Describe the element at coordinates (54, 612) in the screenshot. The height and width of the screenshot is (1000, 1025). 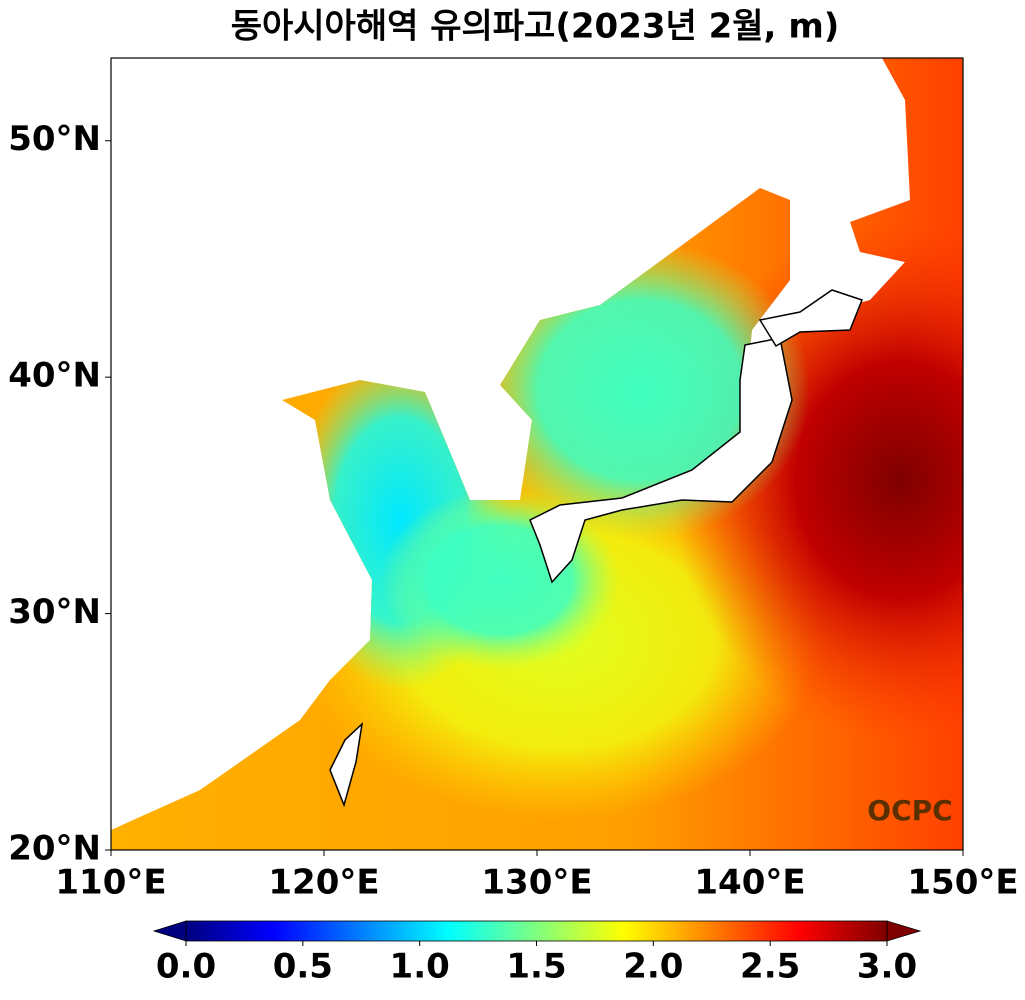
I see `y-tick-label: 30°N` at that location.